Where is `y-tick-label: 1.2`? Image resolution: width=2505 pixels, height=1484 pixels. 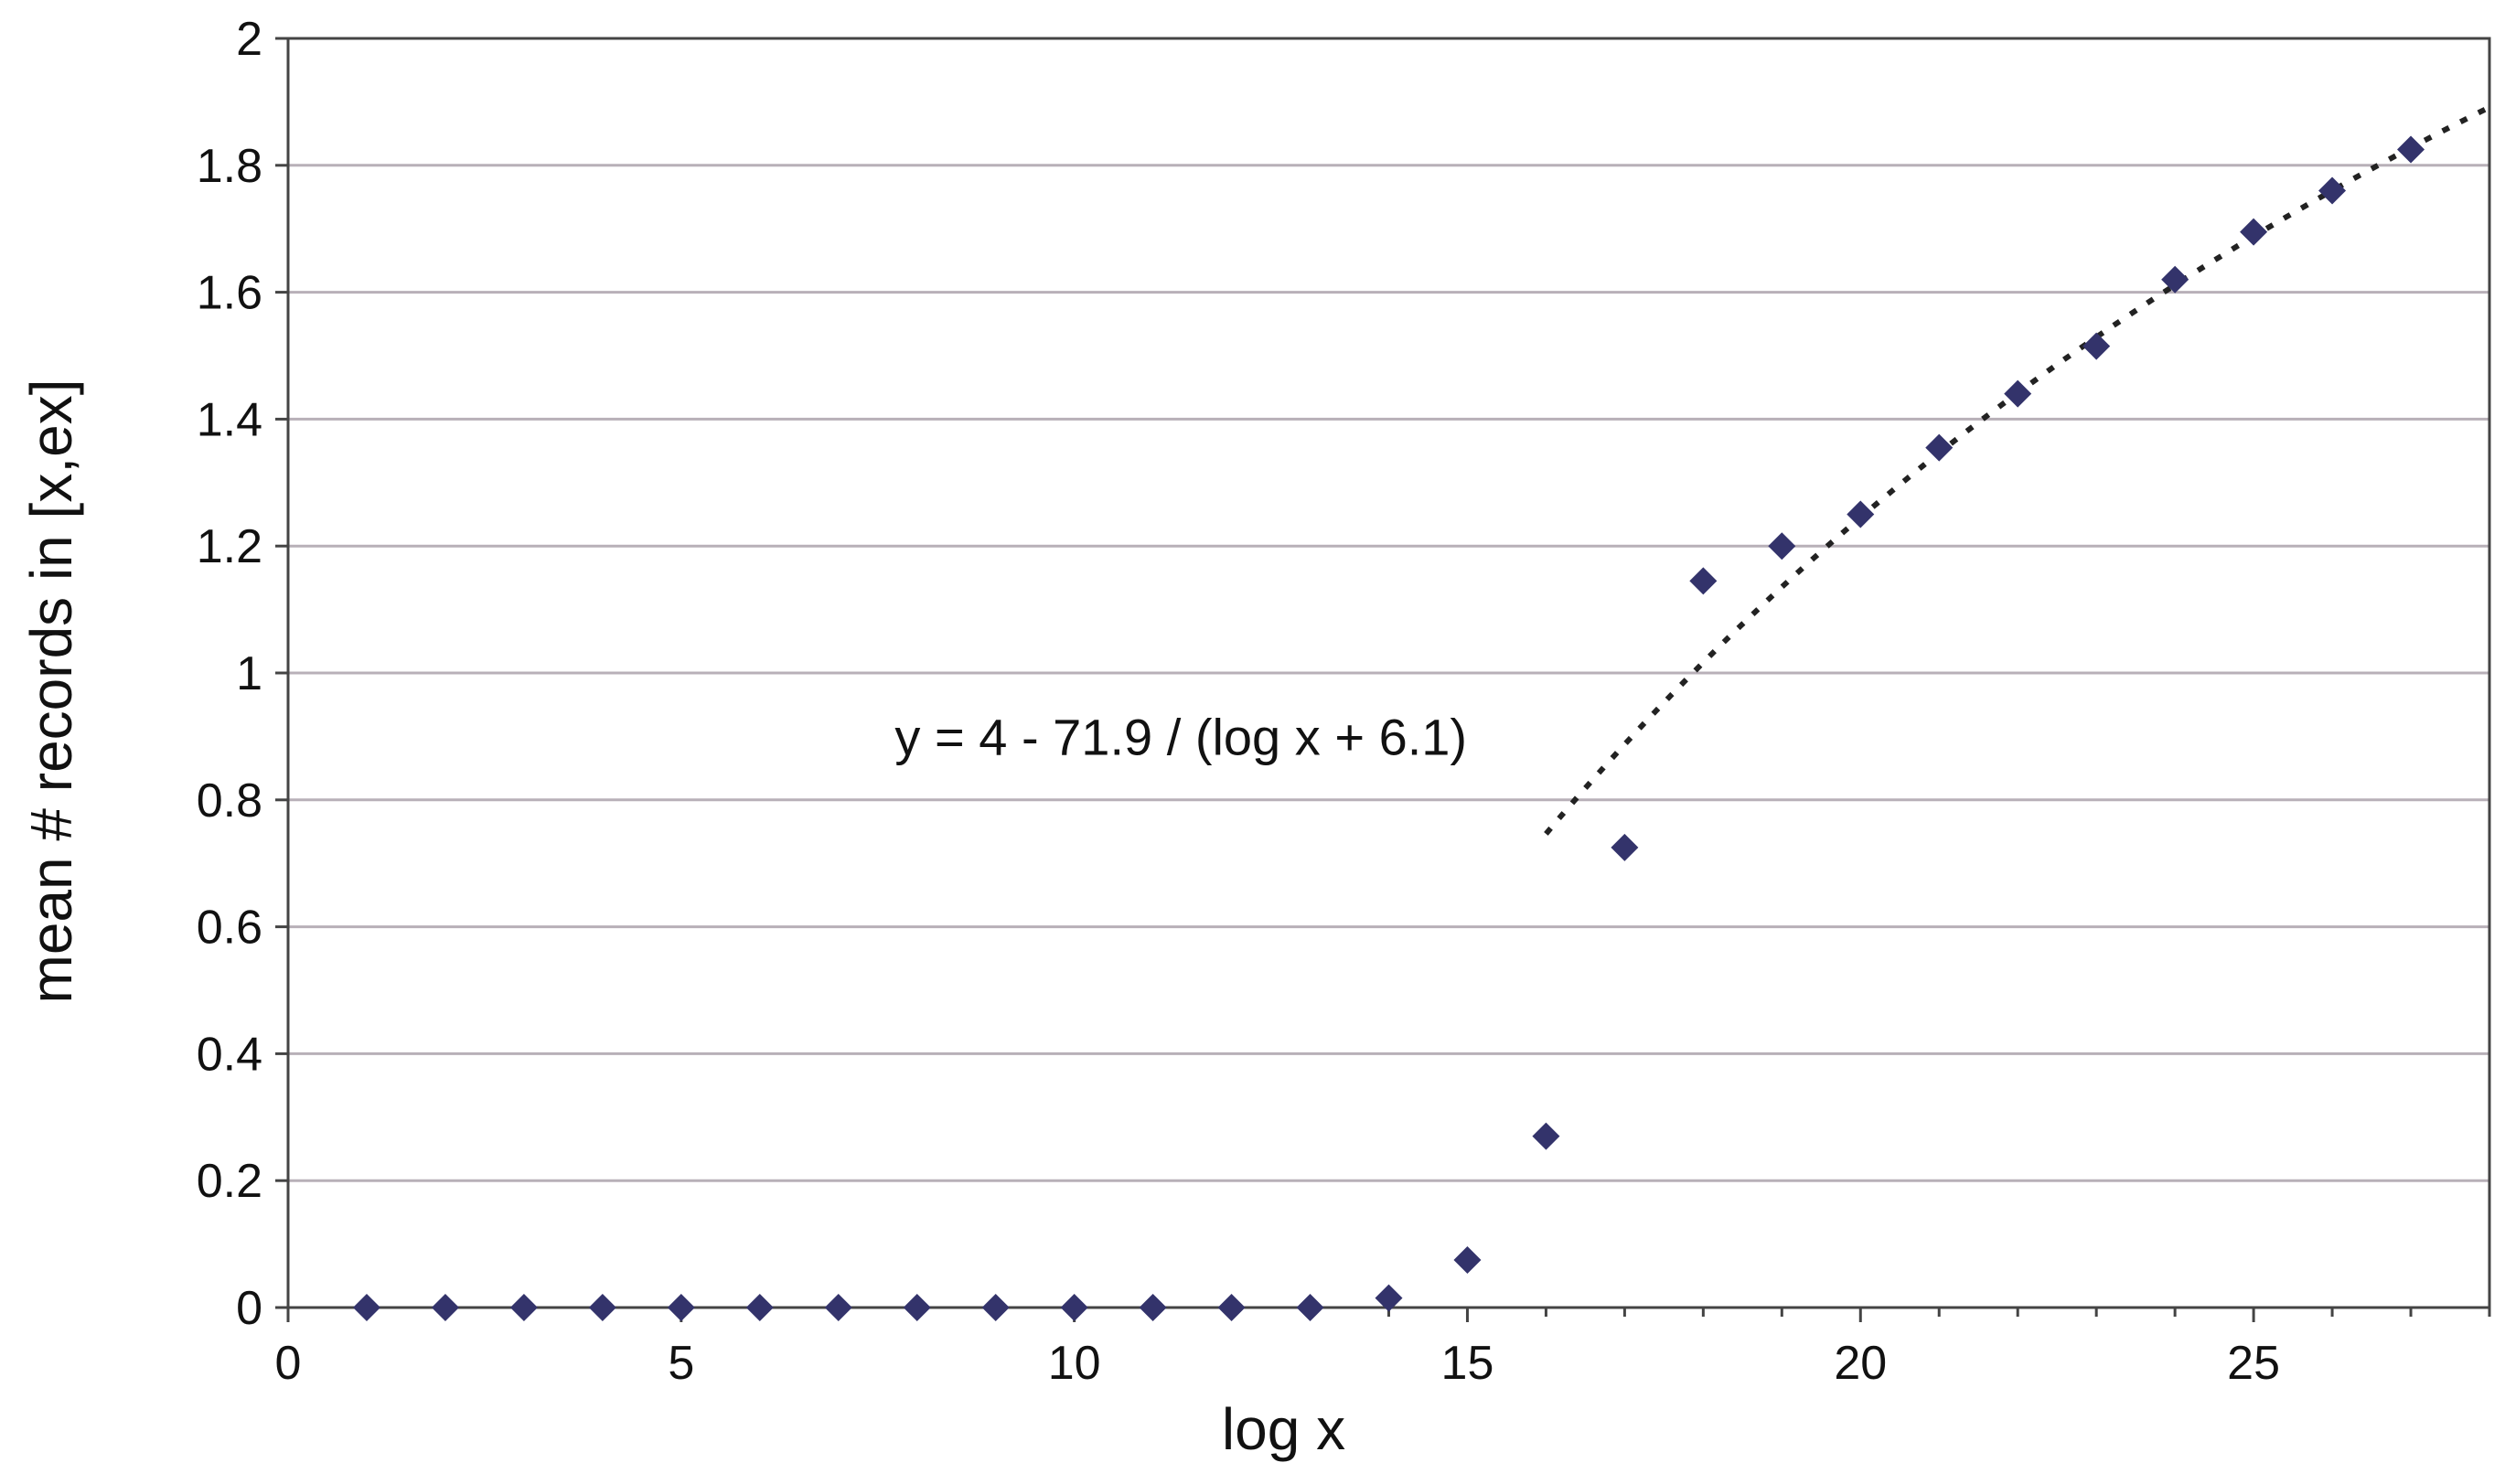
y-tick-label: 1.2 is located at coordinates (229, 546).